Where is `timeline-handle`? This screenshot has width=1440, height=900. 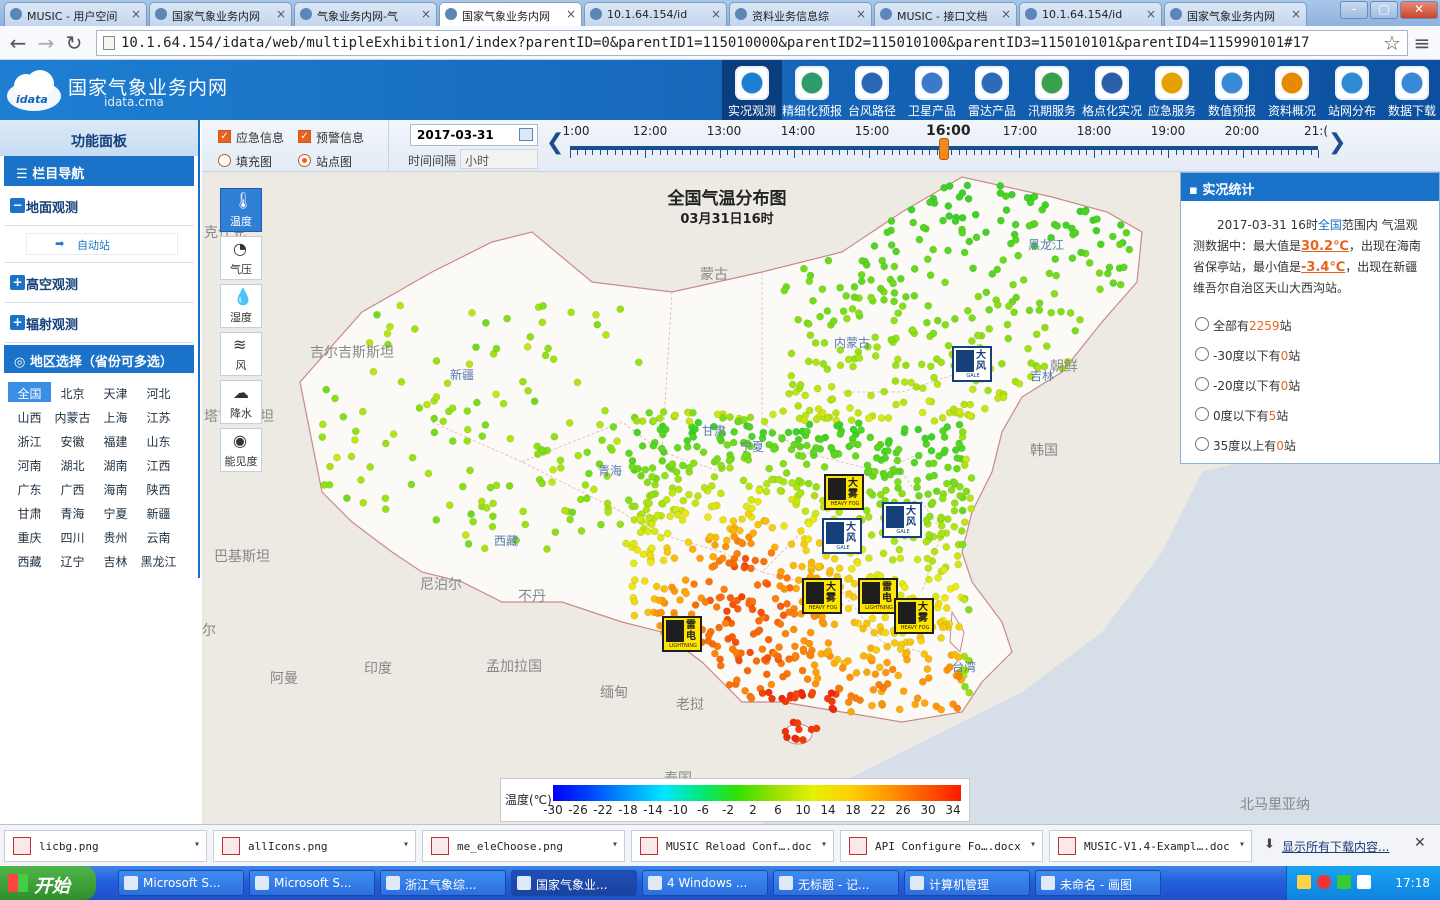 timeline-handle is located at coordinates (944, 149).